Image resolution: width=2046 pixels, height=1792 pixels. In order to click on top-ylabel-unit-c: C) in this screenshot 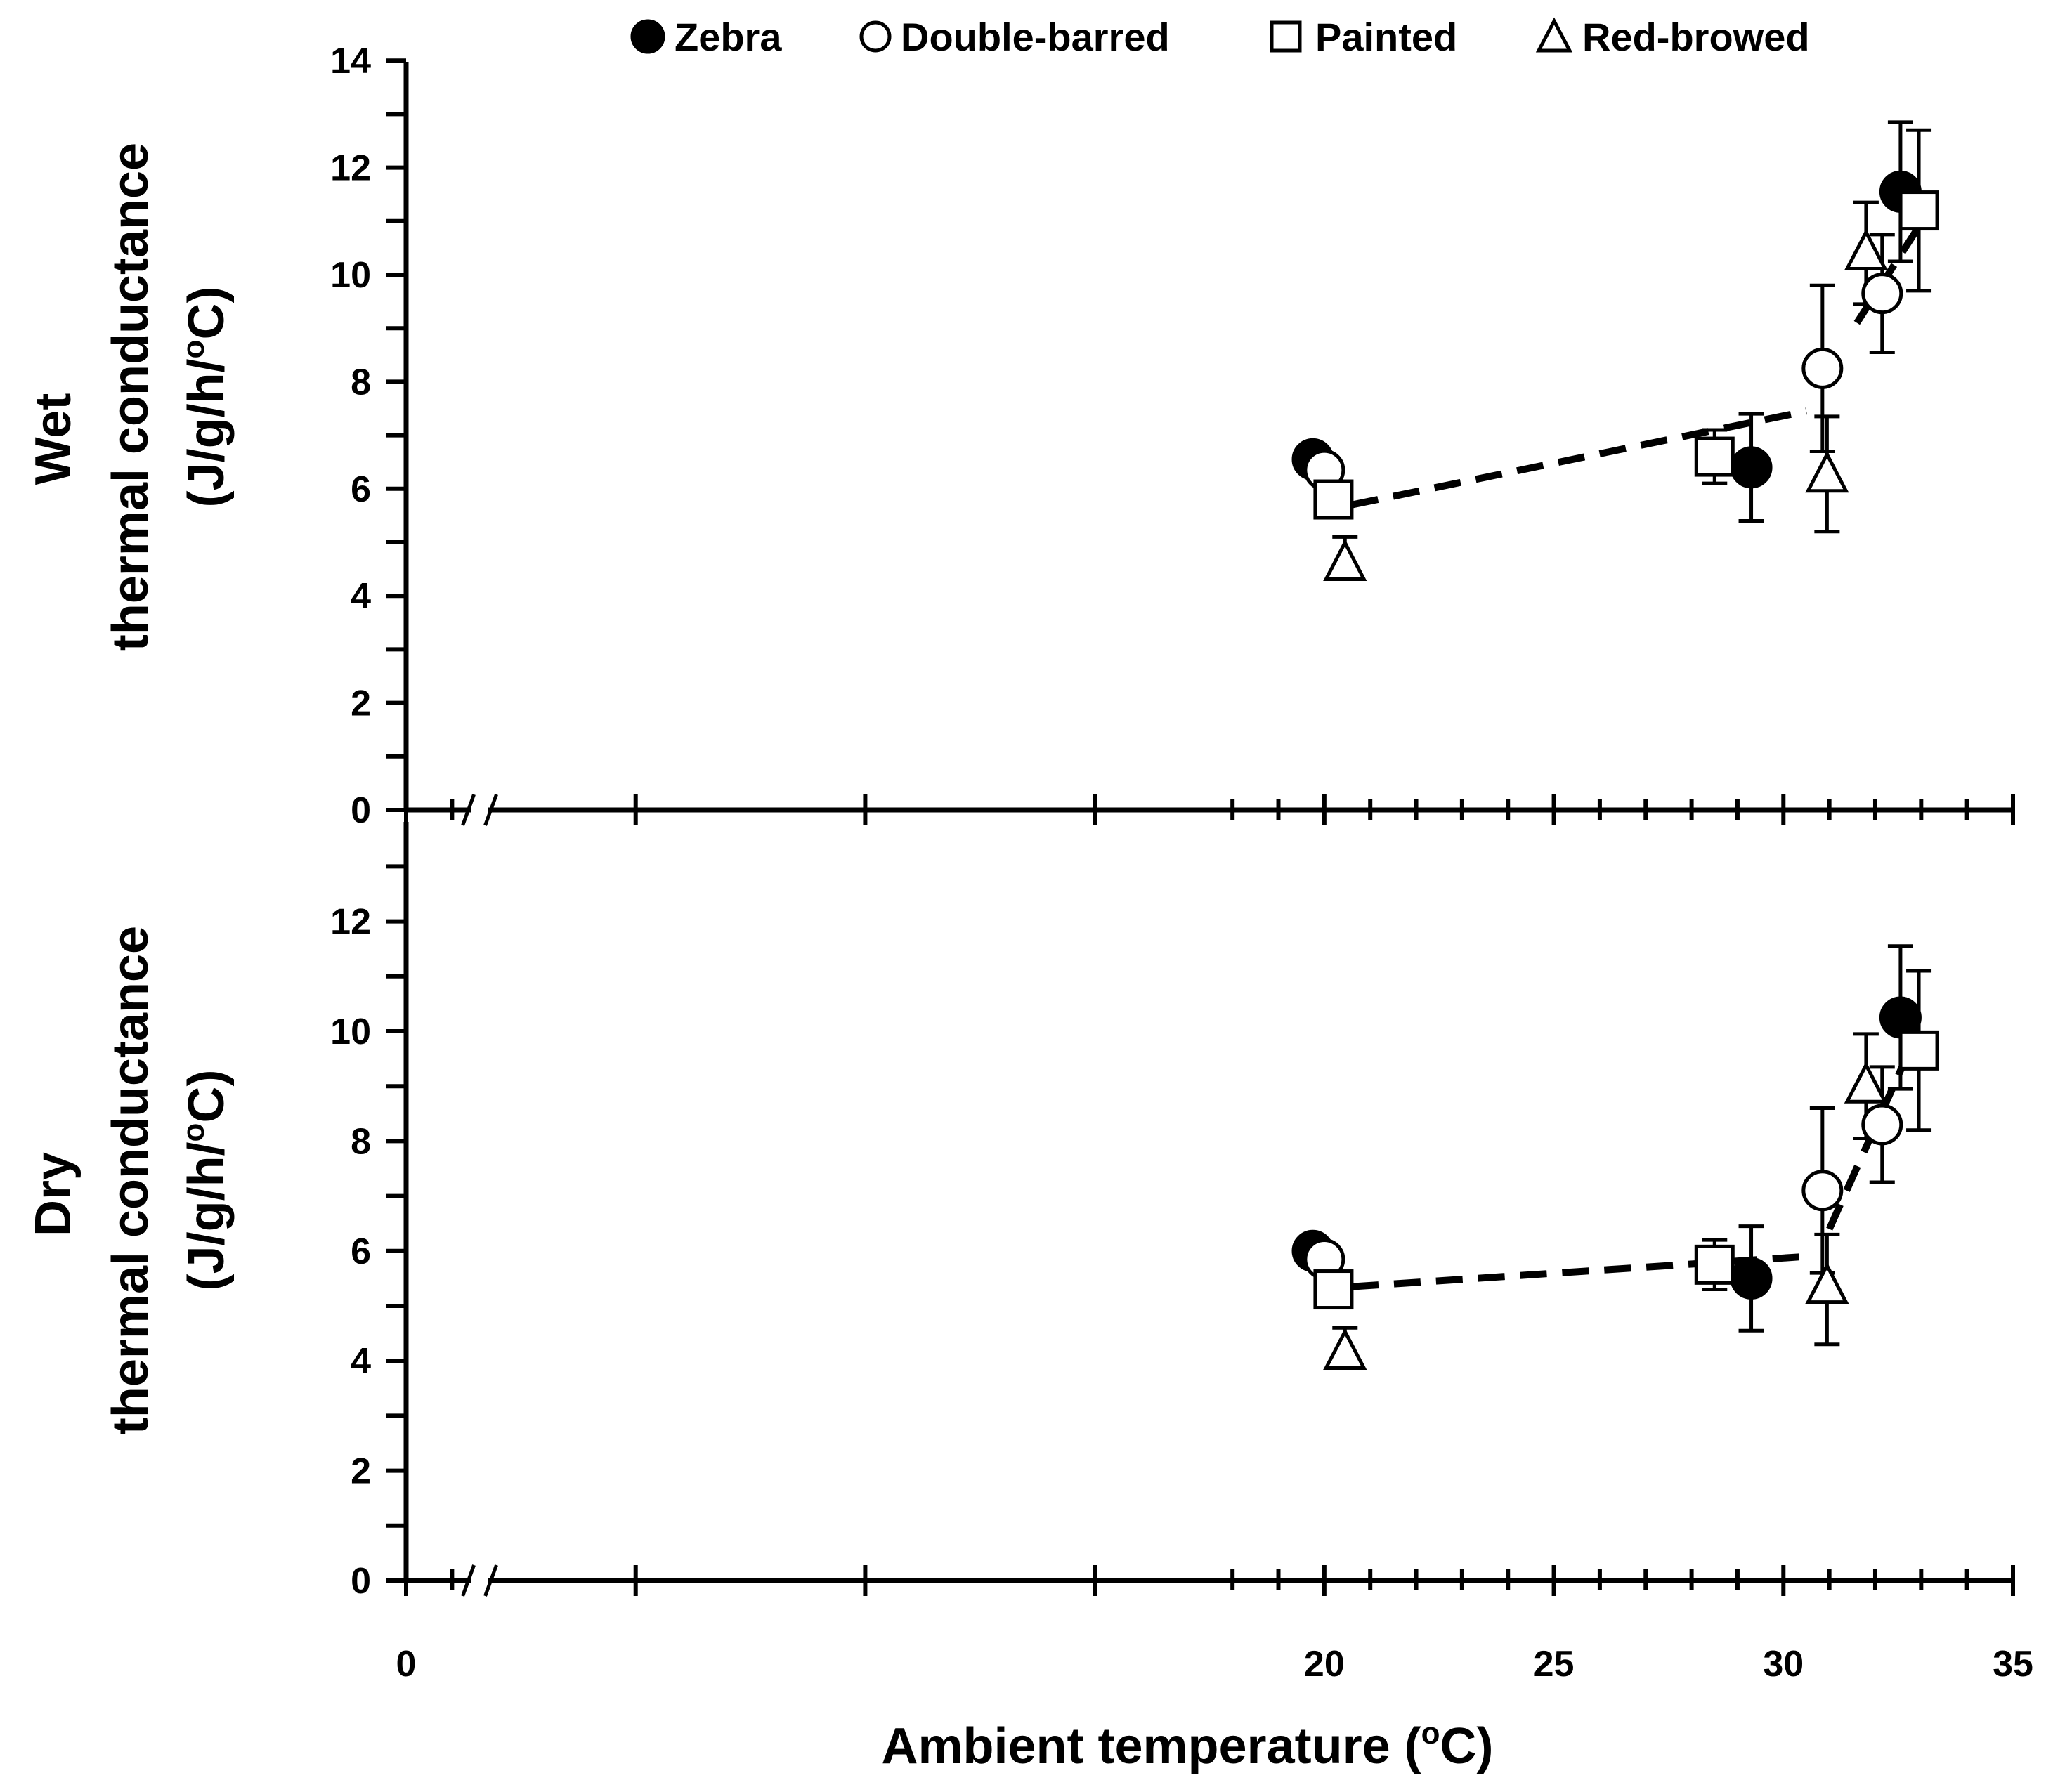, I will do `click(206, 313)`.